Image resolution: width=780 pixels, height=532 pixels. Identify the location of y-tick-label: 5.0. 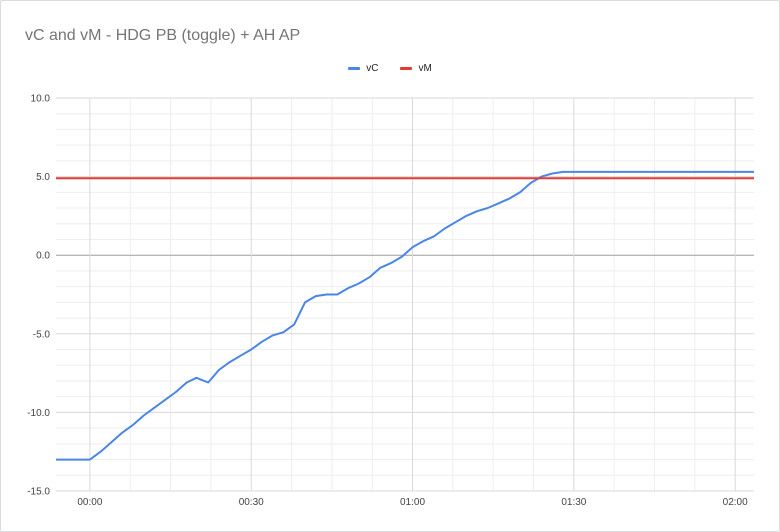
(43, 177).